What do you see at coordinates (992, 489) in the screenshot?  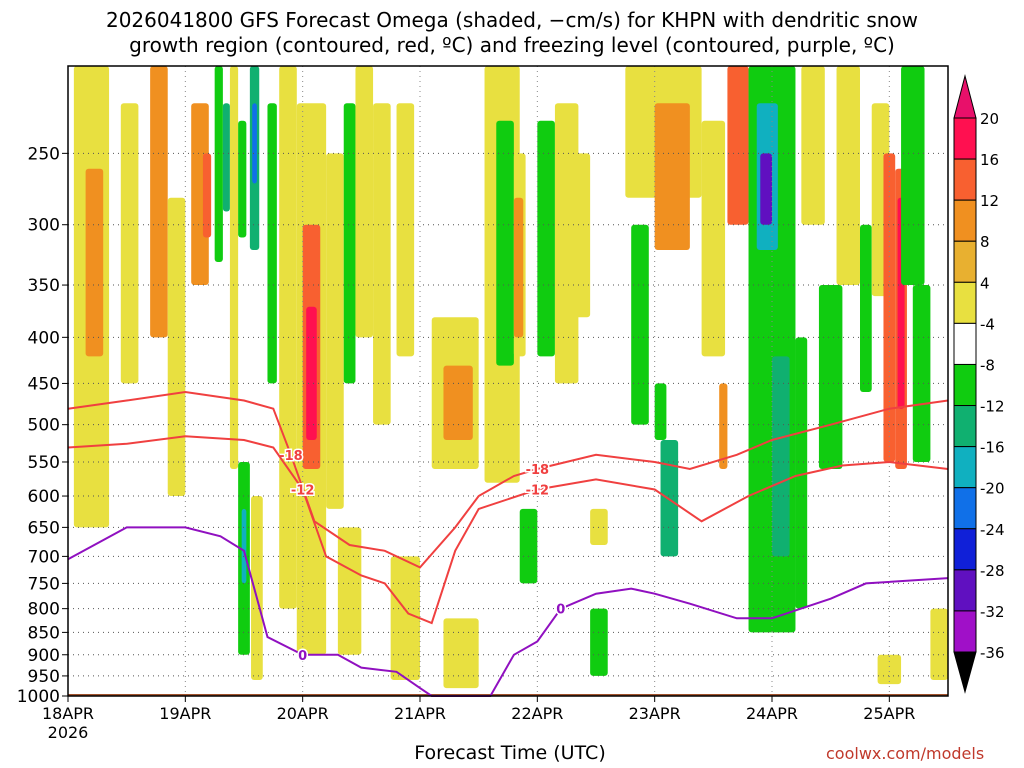 I see `colorbar-tick-label: -20` at bounding box center [992, 489].